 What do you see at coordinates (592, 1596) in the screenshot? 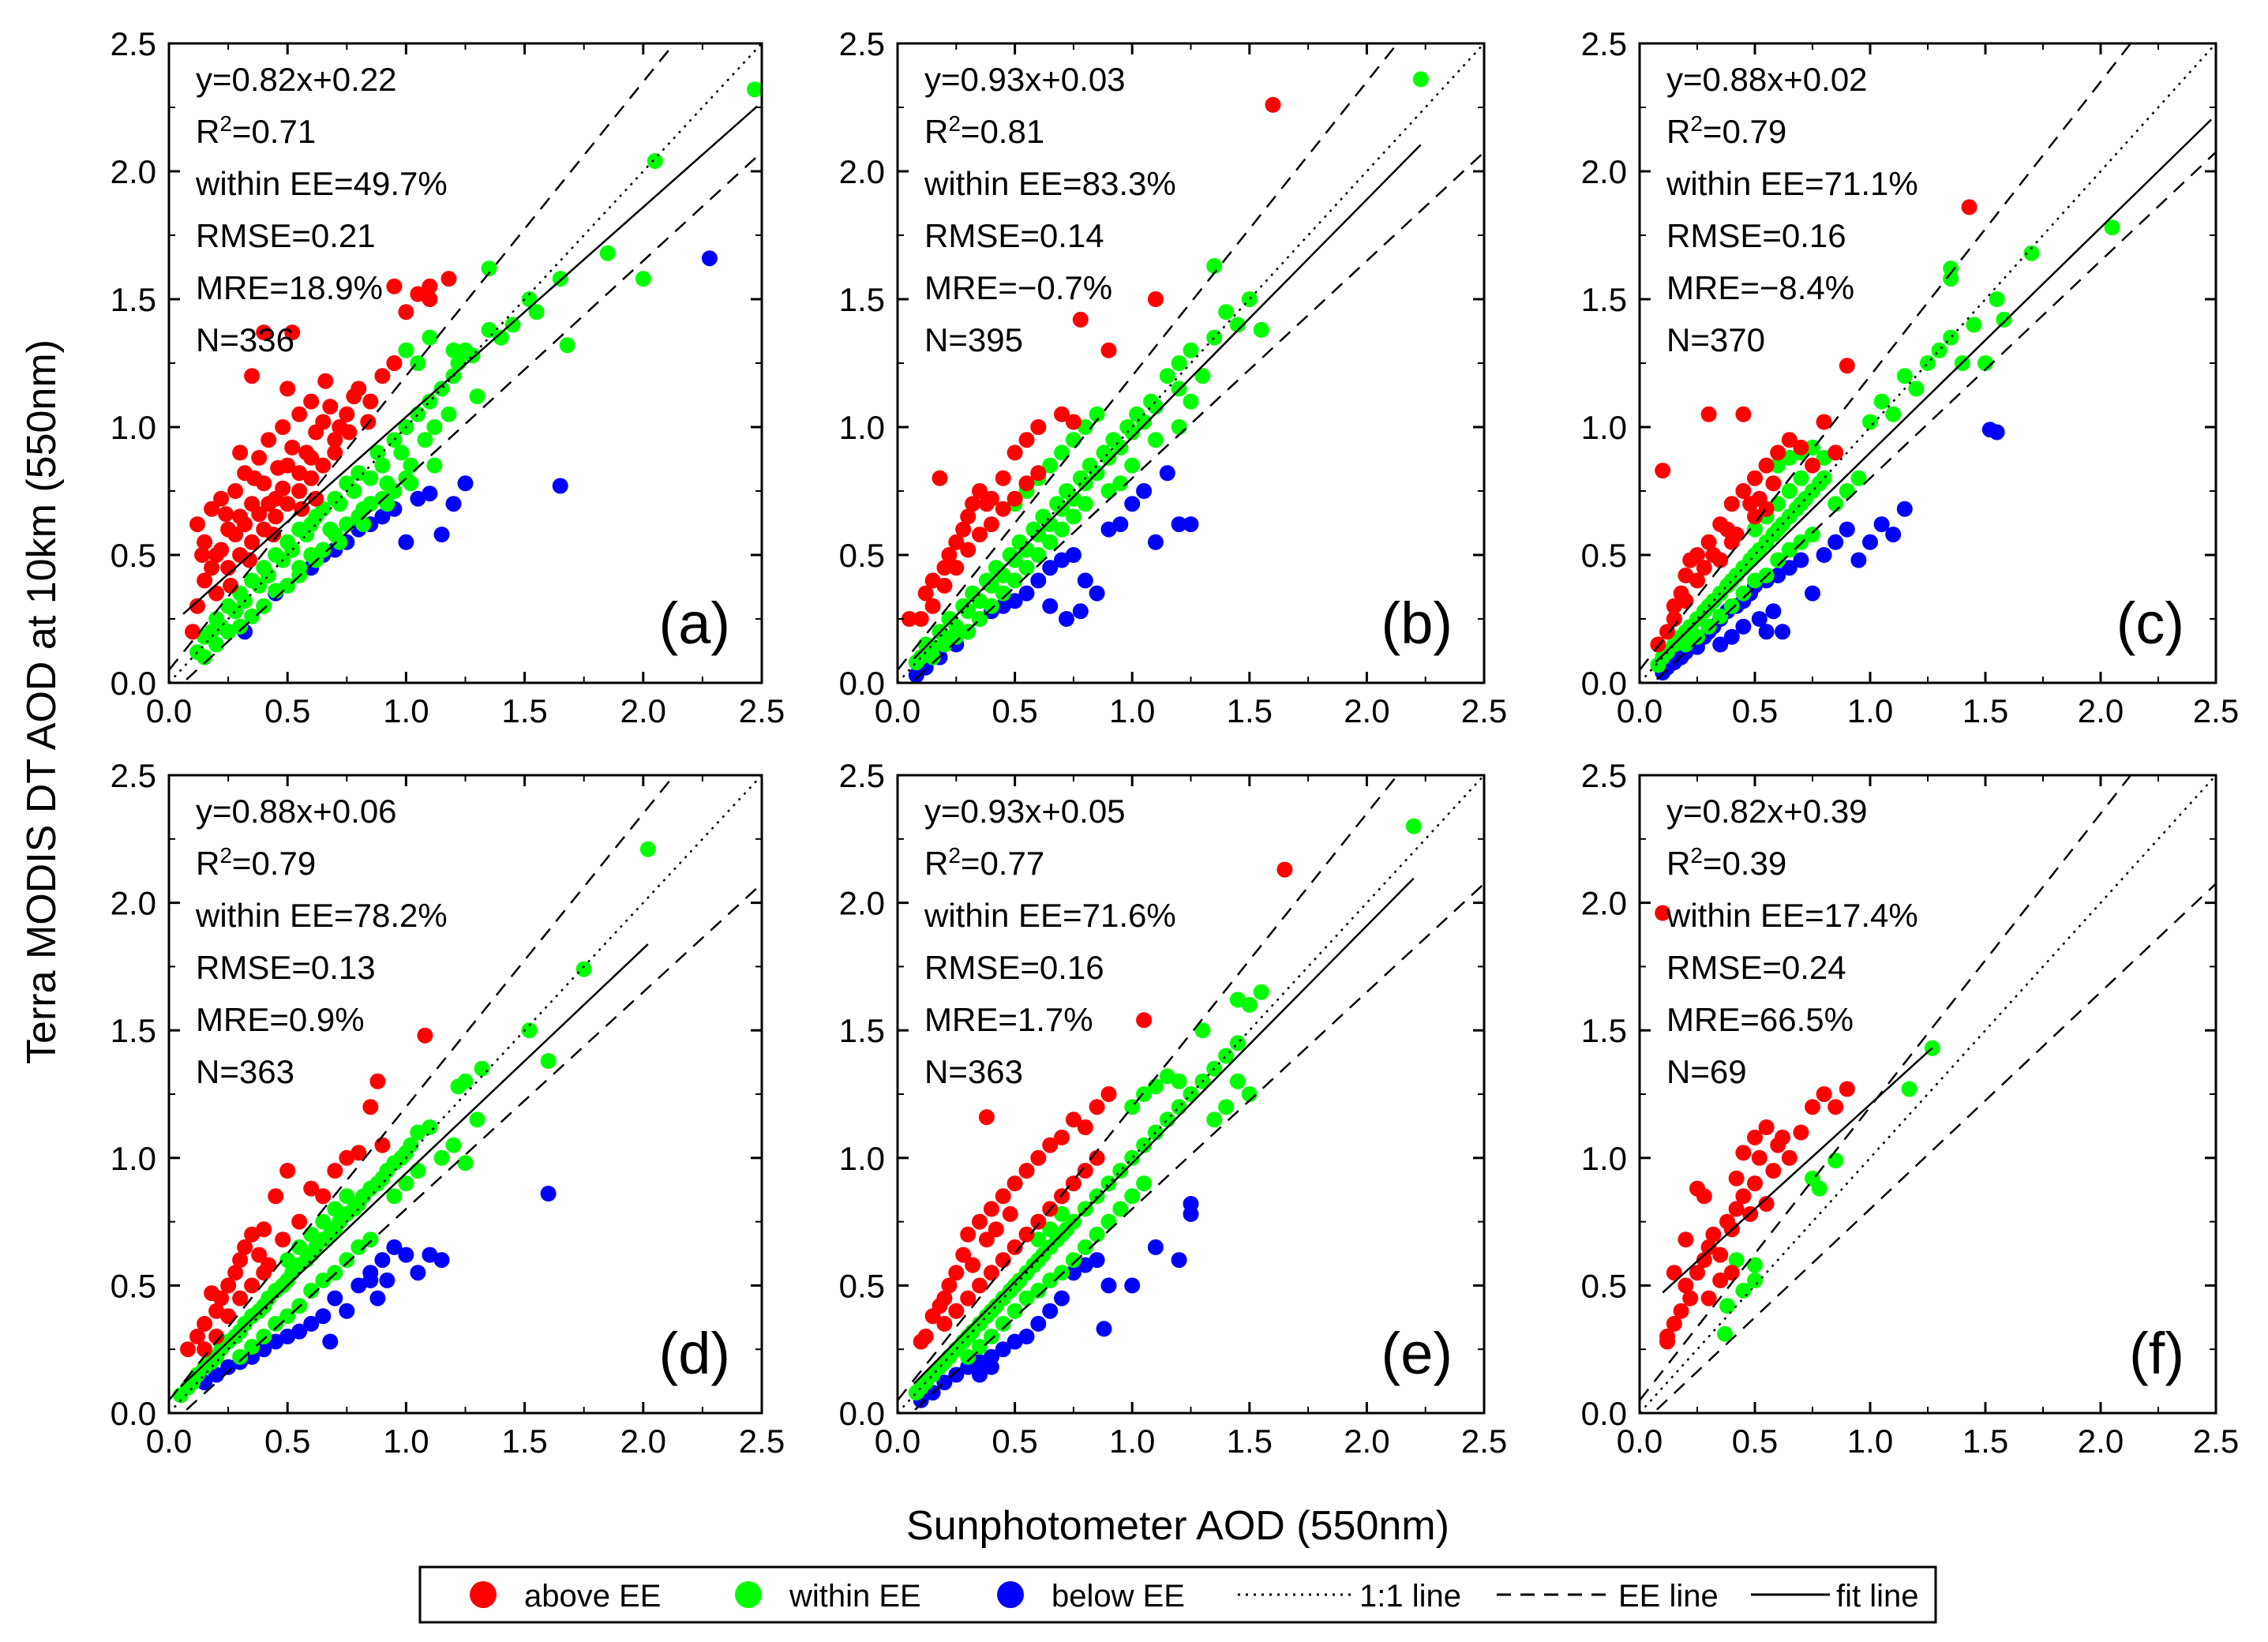
I see `legend-label-above: above EE` at bounding box center [592, 1596].